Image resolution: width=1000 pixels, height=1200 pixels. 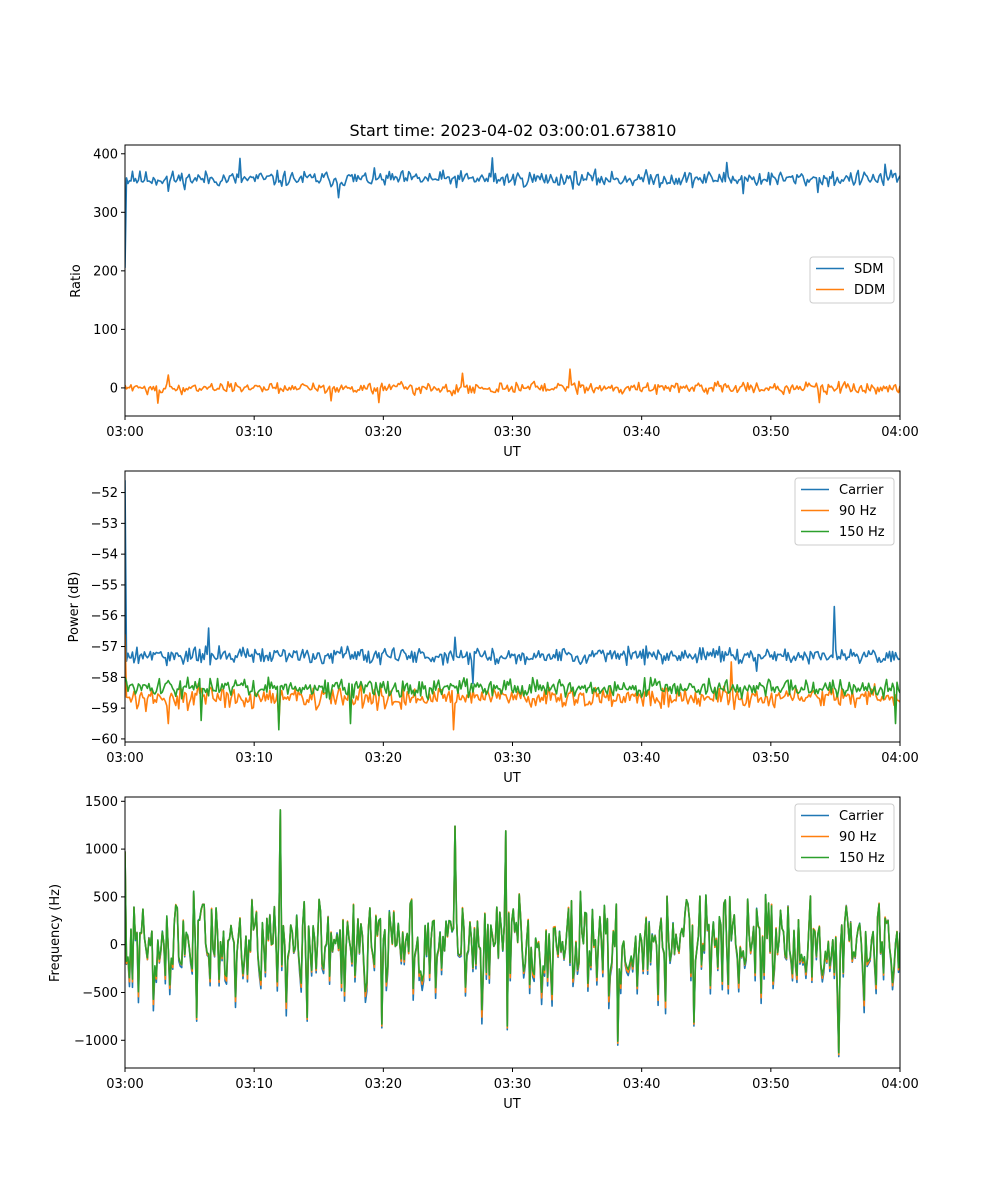 I want to click on y-tick-label: 500, so click(x=105, y=897).